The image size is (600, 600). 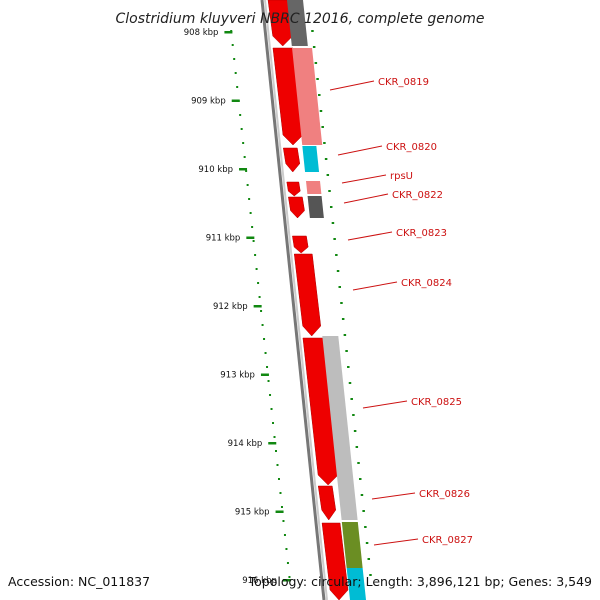 What do you see at coordinates (245, 444) in the screenshot?
I see `kbp-label: 914 kbp` at bounding box center [245, 444].